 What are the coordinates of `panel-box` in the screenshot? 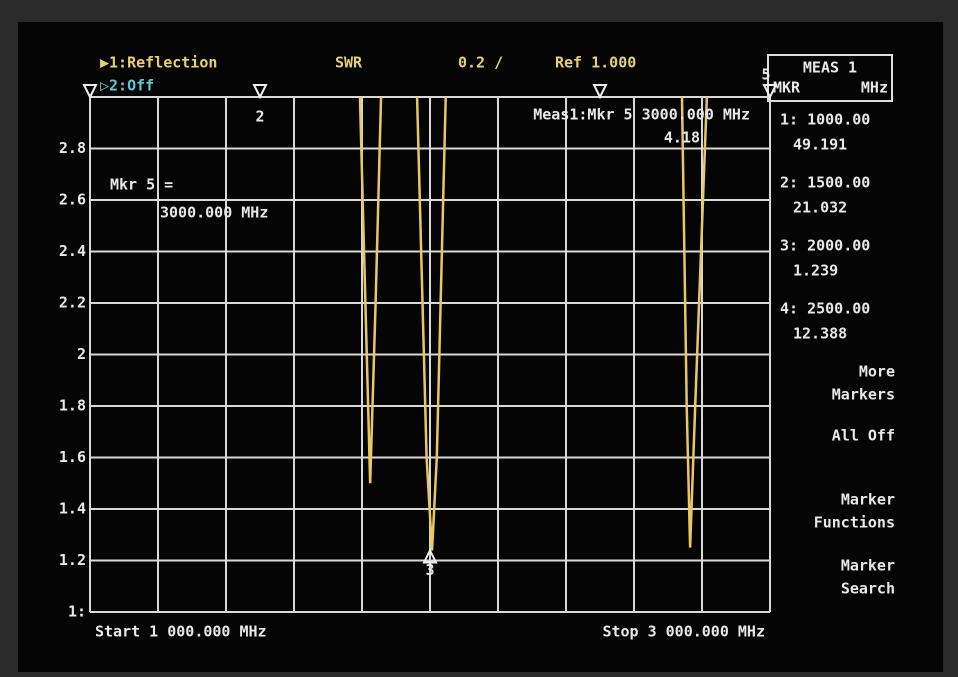 It's located at (830, 78).